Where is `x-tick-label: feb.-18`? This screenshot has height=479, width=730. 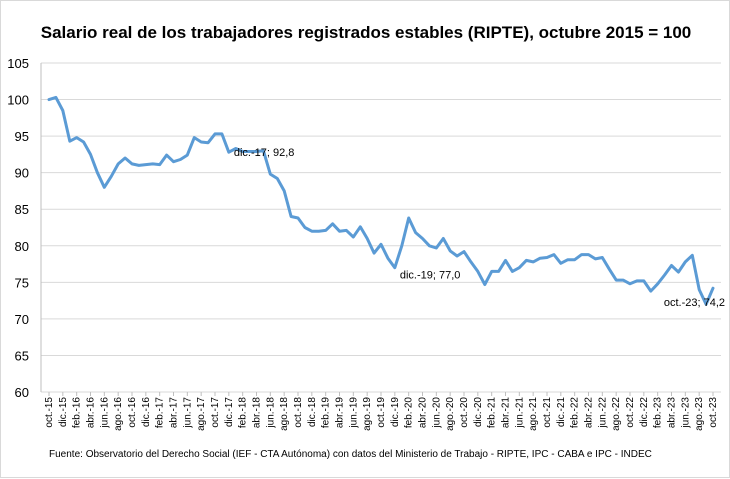
x-tick-label: feb.-18 is located at coordinates (243, 413).